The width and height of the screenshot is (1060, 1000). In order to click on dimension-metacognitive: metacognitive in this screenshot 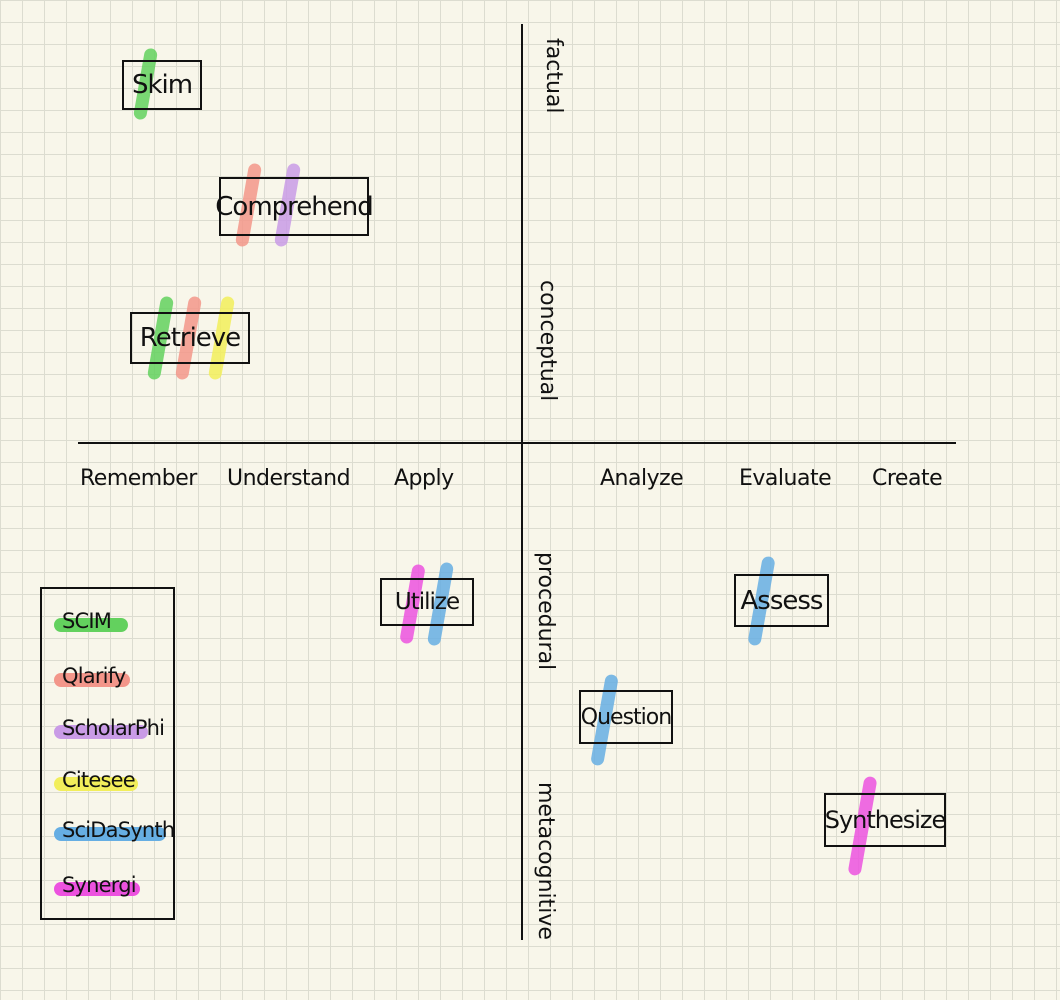, I will do `click(545, 861)`.